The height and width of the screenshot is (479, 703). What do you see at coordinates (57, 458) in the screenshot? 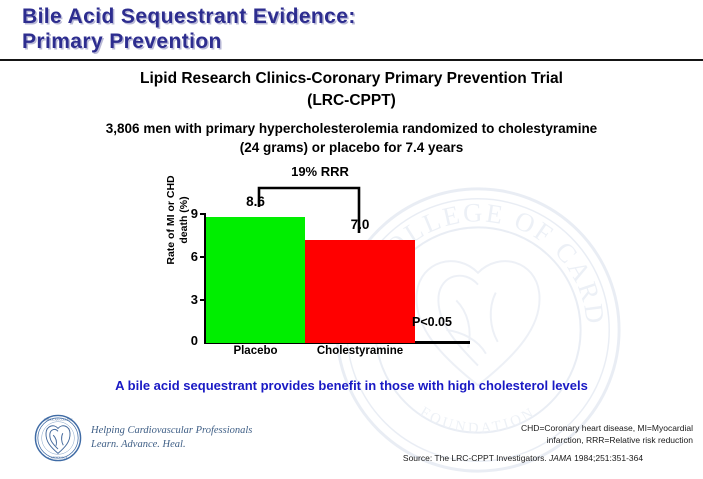
I see `svg-text: CARDIOLOGY` at bounding box center [57, 458].